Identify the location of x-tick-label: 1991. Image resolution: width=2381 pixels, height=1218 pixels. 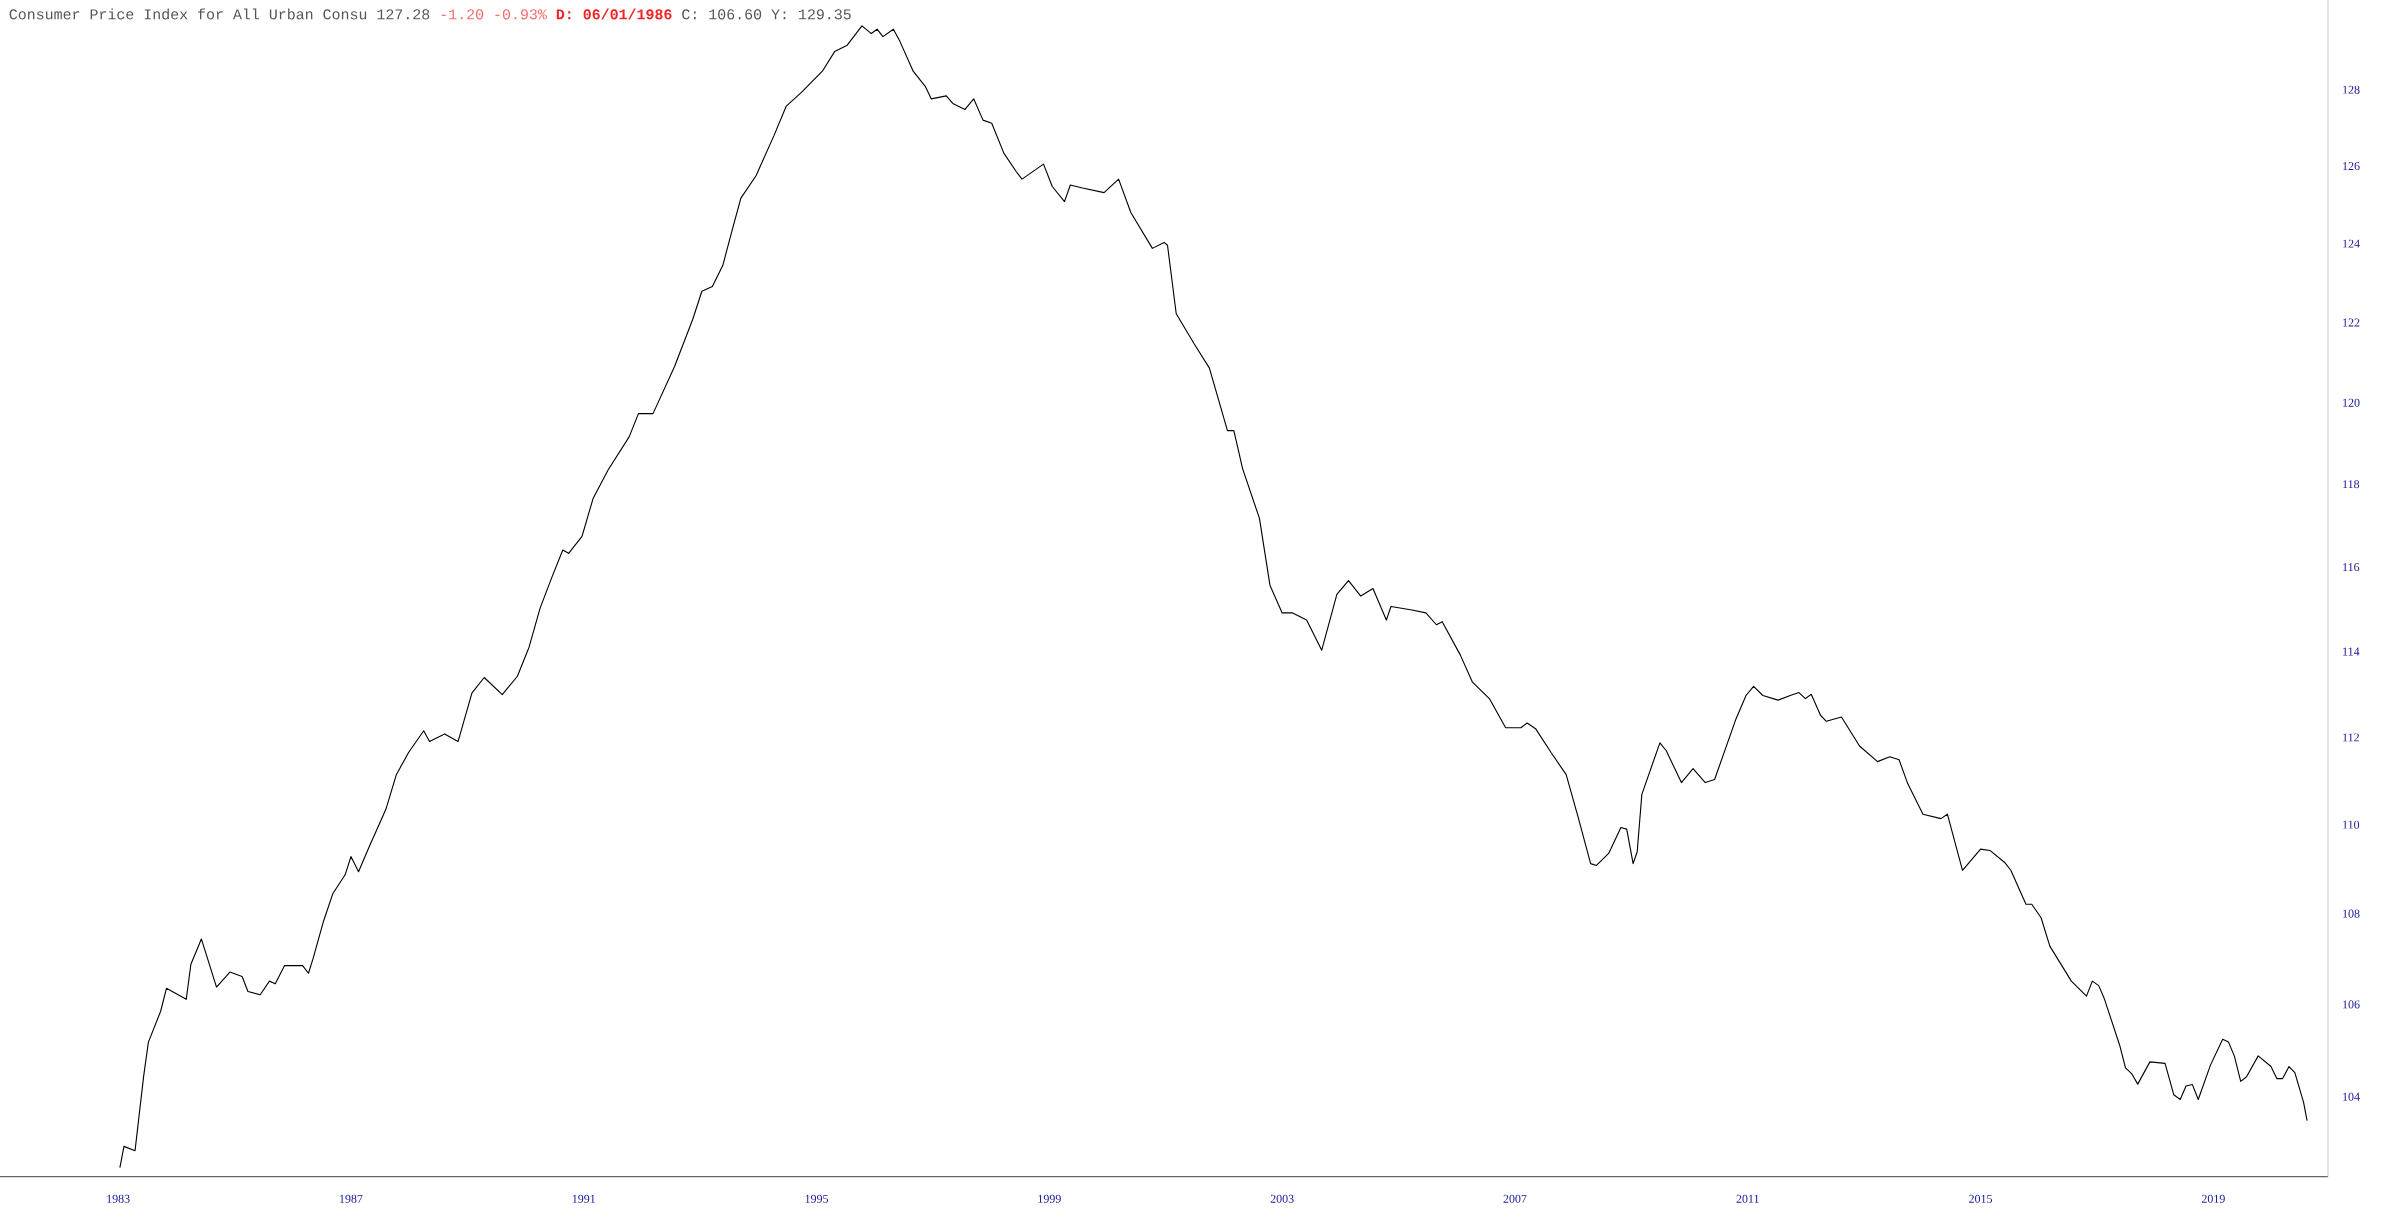
(583, 1198).